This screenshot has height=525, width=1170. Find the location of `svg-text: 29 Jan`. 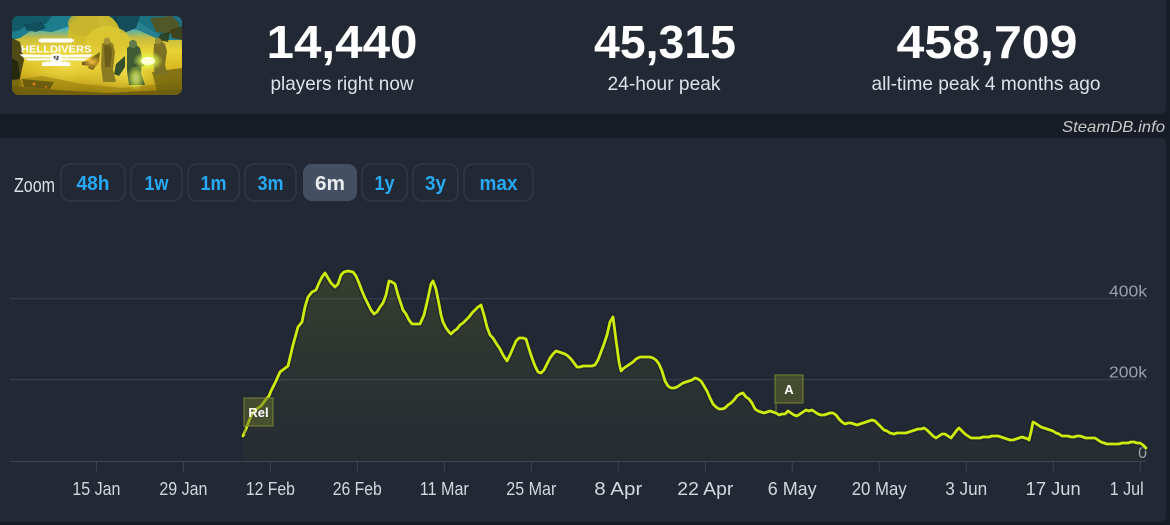

svg-text: 29 Jan is located at coordinates (183, 489).